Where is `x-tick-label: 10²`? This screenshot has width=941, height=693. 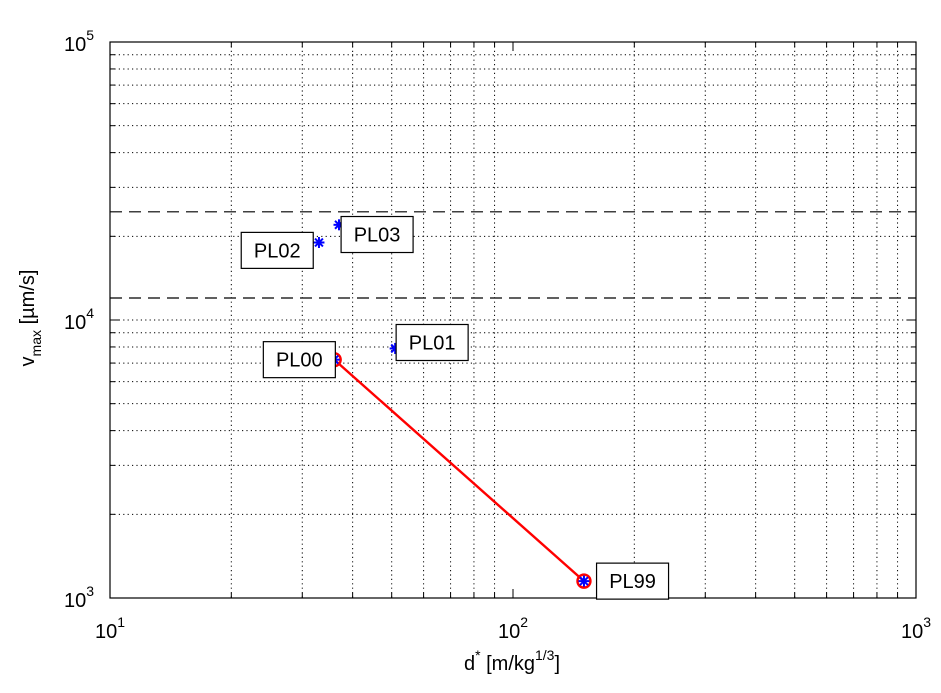
x-tick-label: 10² is located at coordinates (513, 628).